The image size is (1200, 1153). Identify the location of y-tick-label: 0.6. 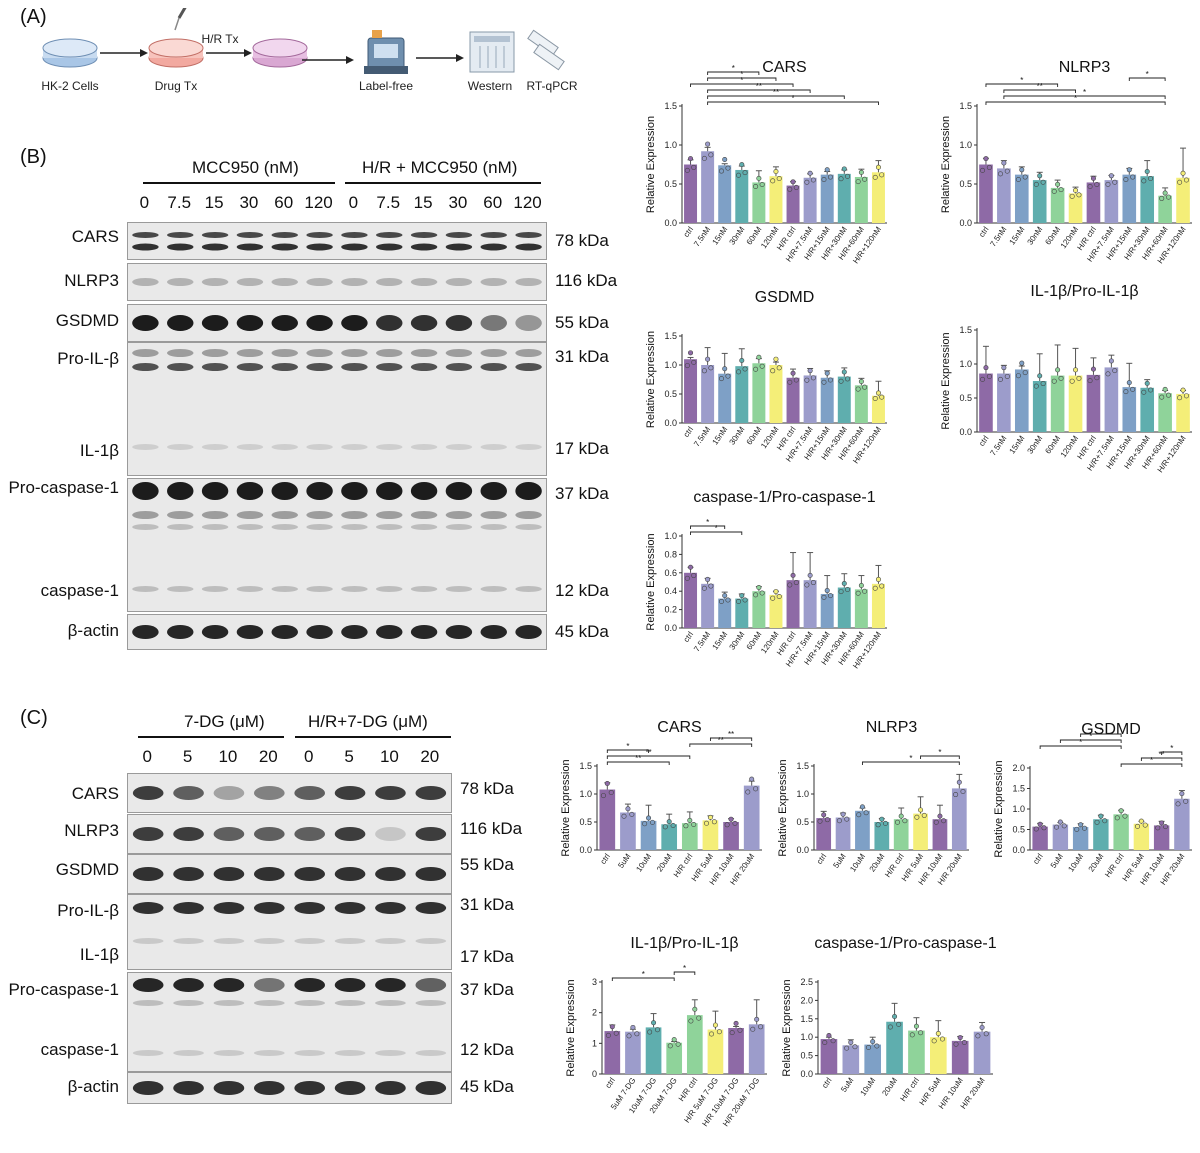
(670, 573).